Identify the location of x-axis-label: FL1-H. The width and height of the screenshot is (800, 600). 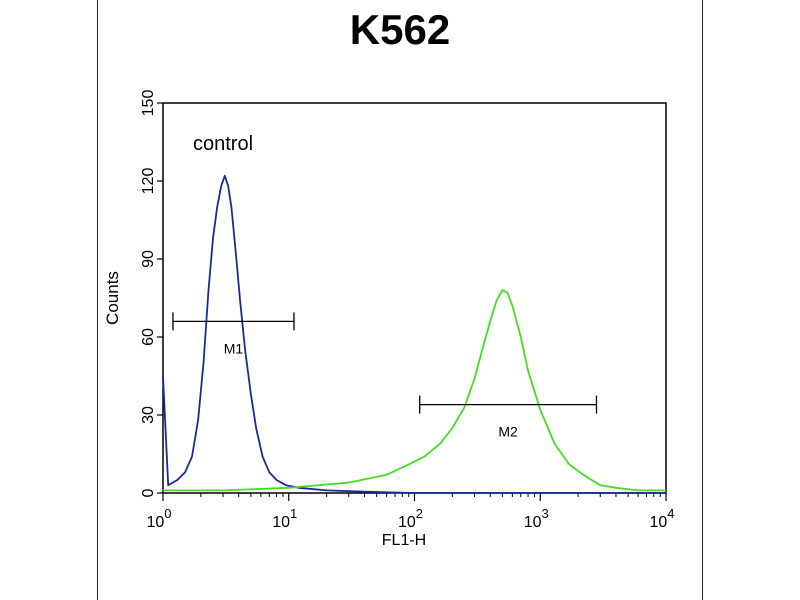
(404, 540).